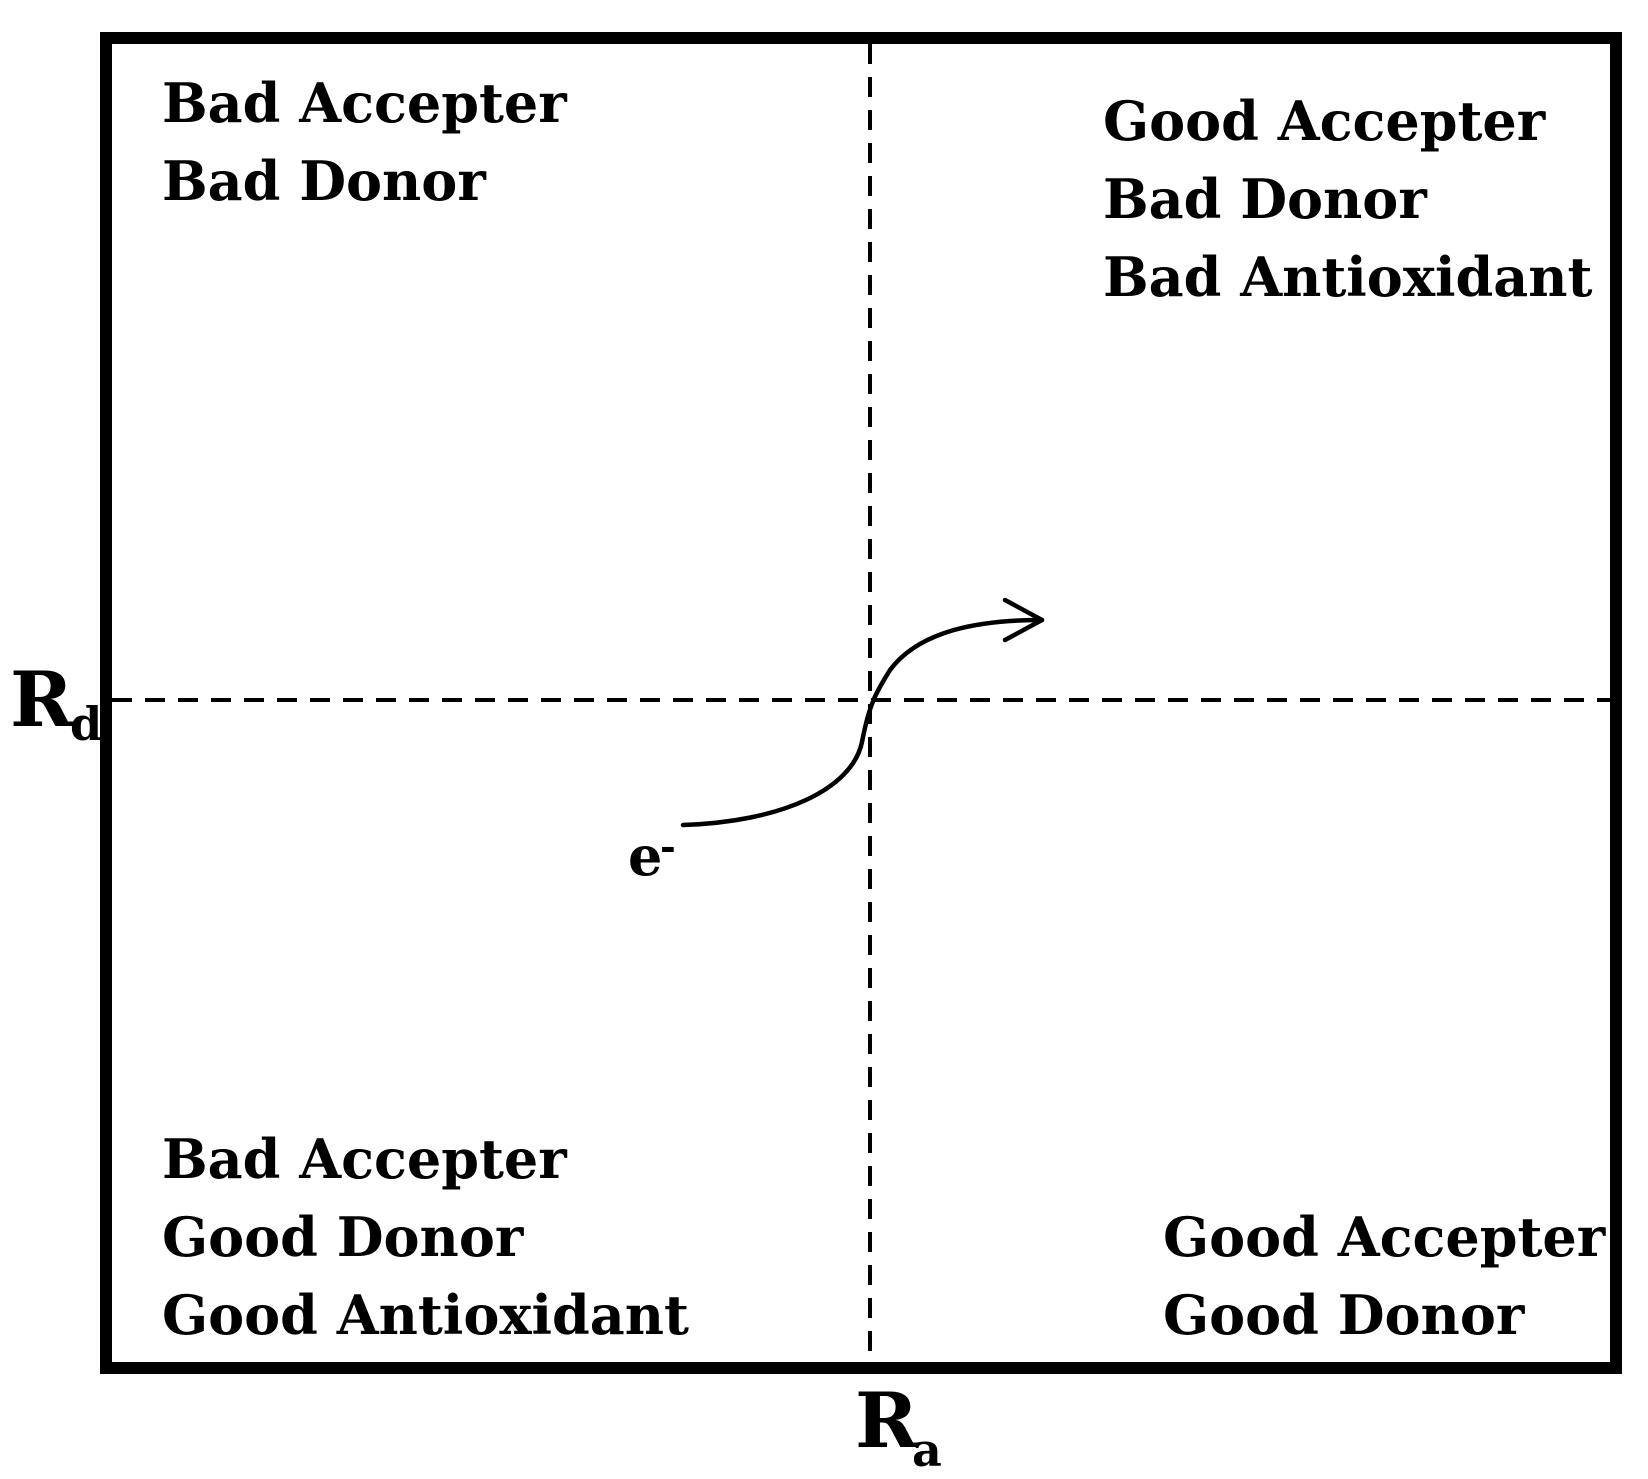 Image resolution: width=1648 pixels, height=1479 pixels. What do you see at coordinates (862, 722) in the screenshot?
I see `electron-transfer-arrow` at bounding box center [862, 722].